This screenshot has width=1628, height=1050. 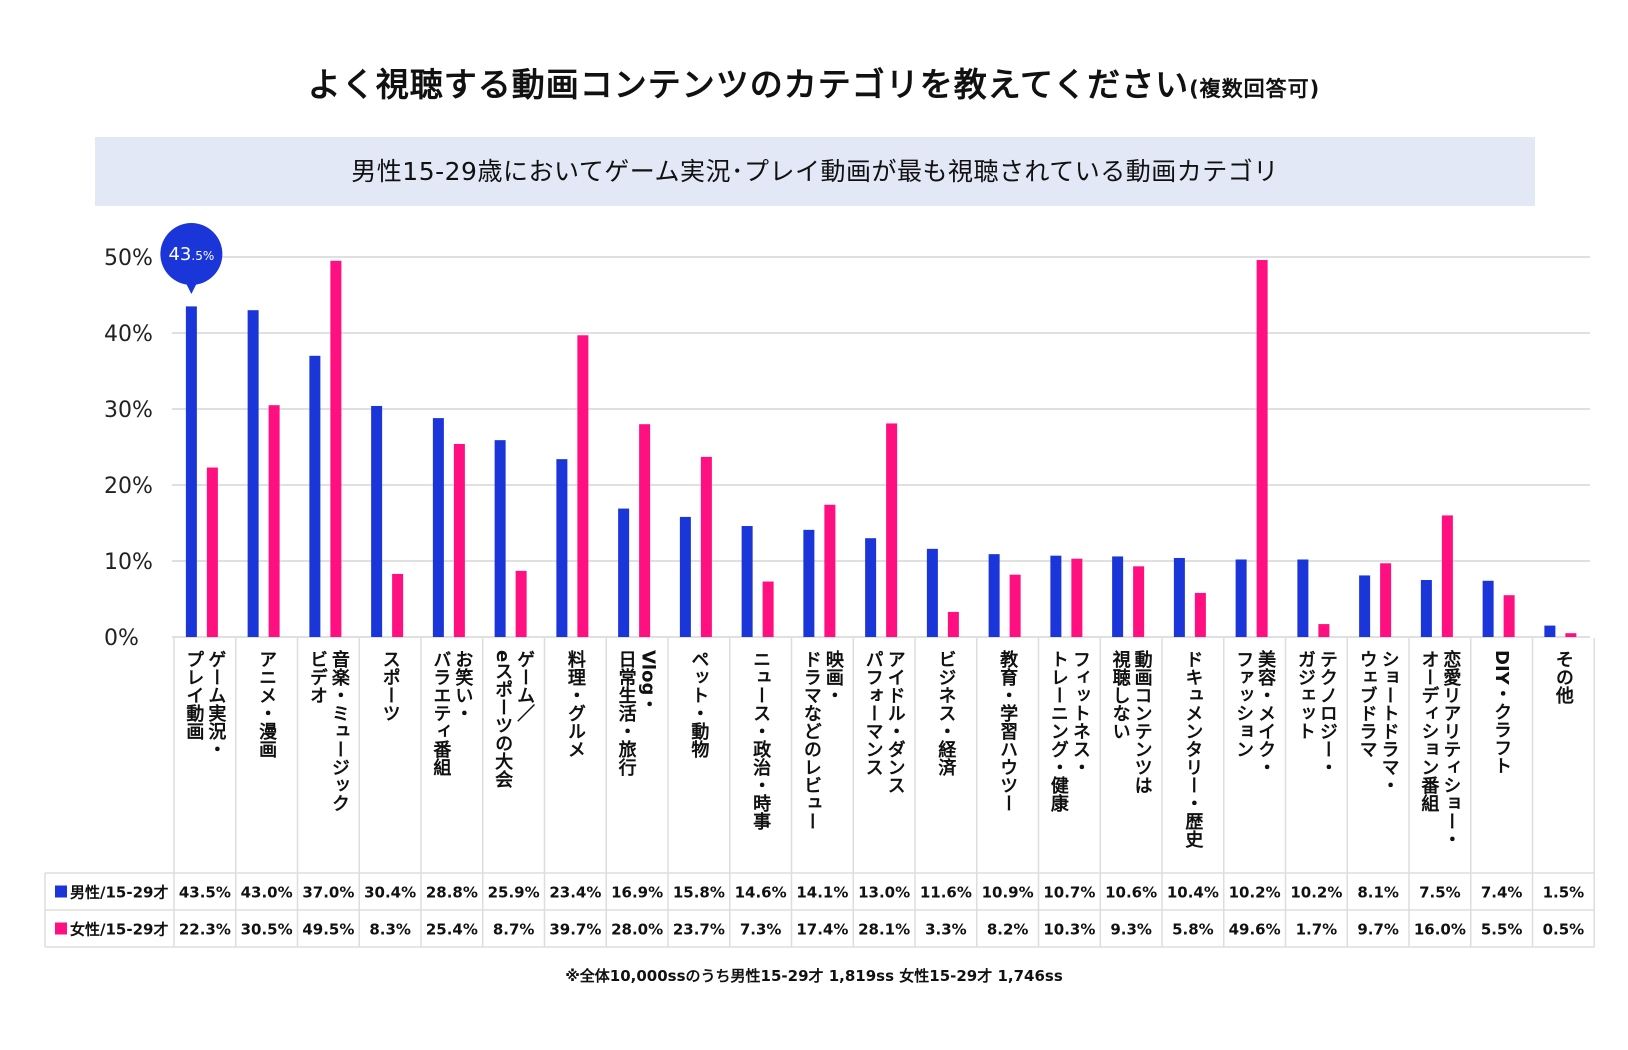 What do you see at coordinates (1142, 721) in the screenshot?
I see `category-label: 動画コンテンツは` at bounding box center [1142, 721].